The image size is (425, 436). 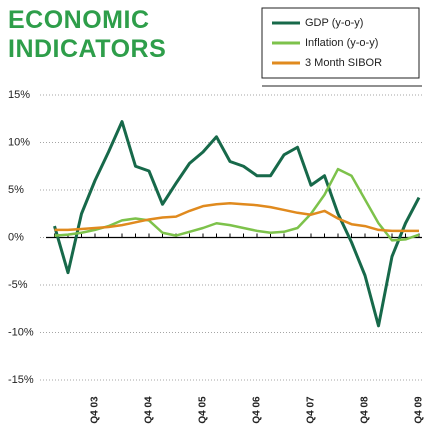 What do you see at coordinates (311, 410) in the screenshot?
I see `x-tick-label: Q4 07` at bounding box center [311, 410].